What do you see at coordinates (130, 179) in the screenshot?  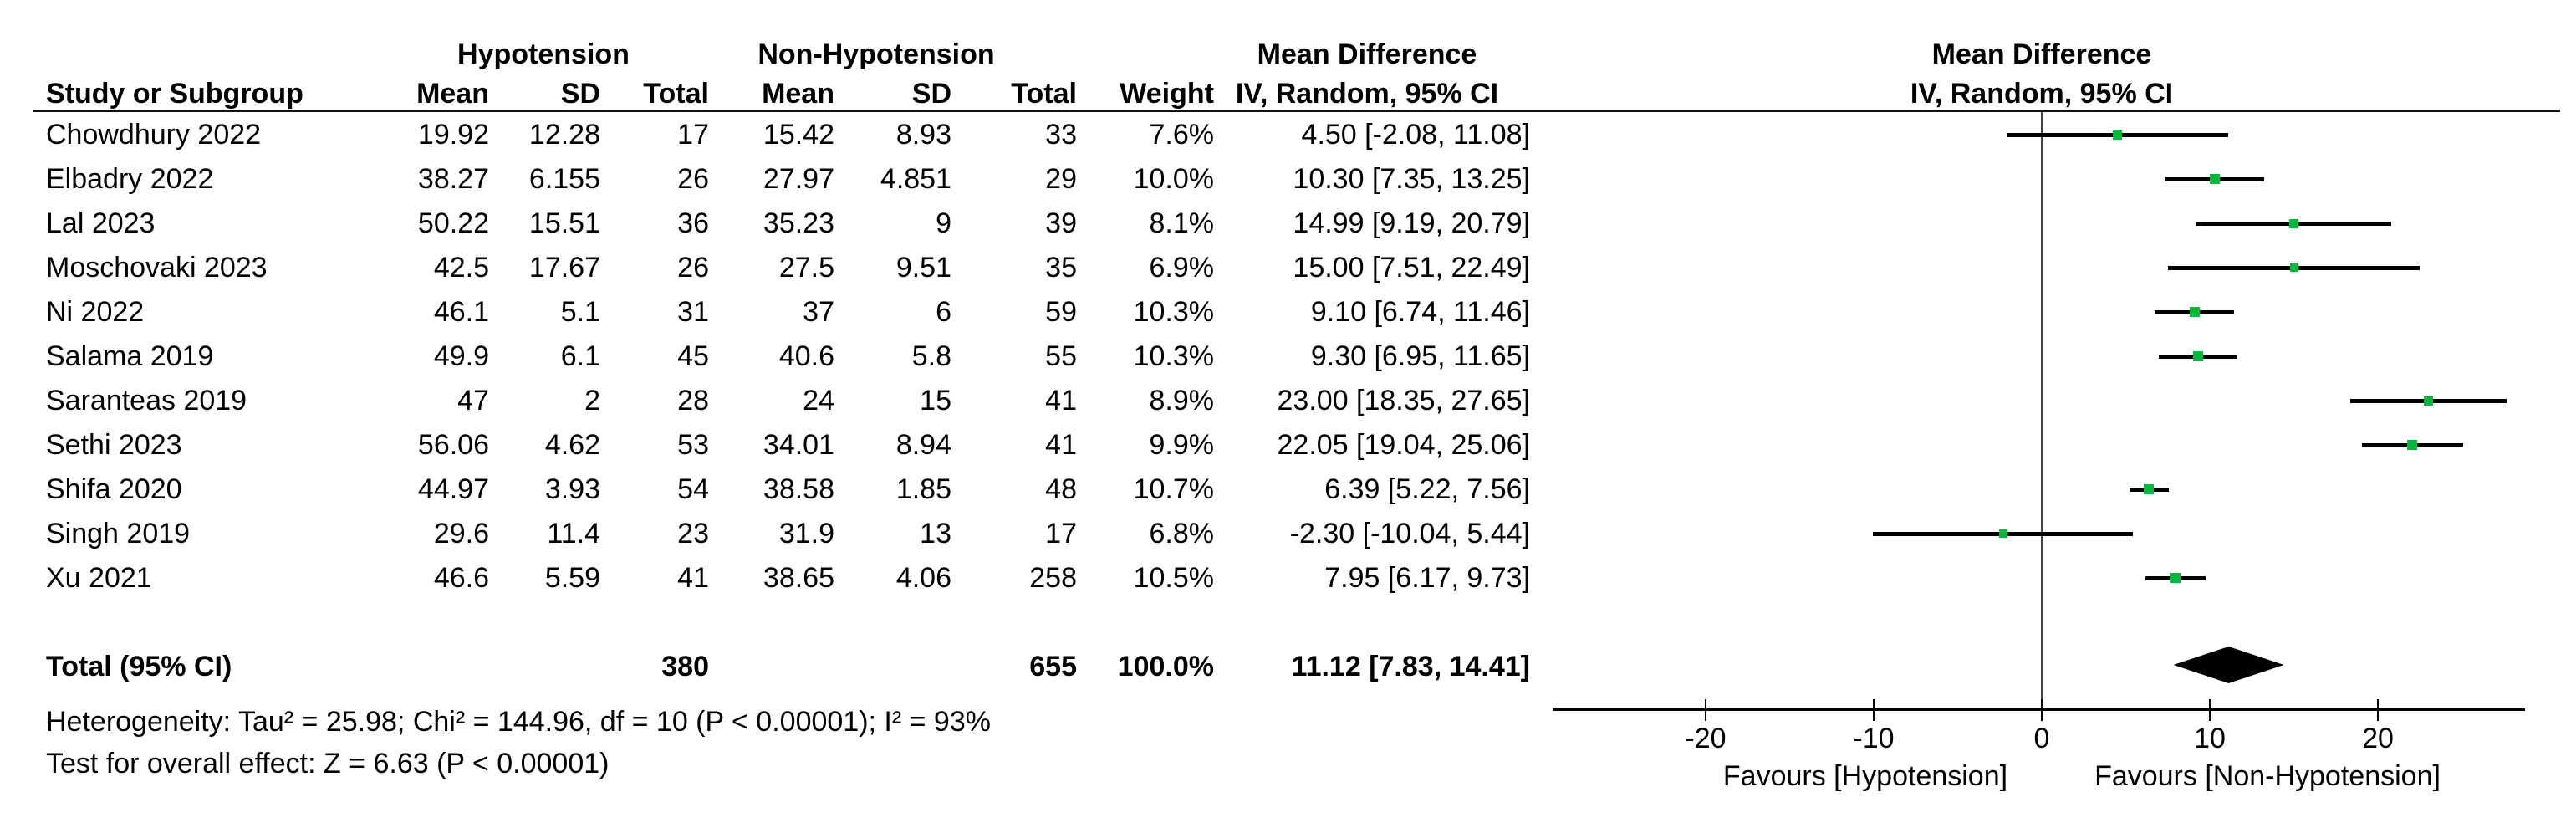 I see `cell-name: Elbadry 2022` at bounding box center [130, 179].